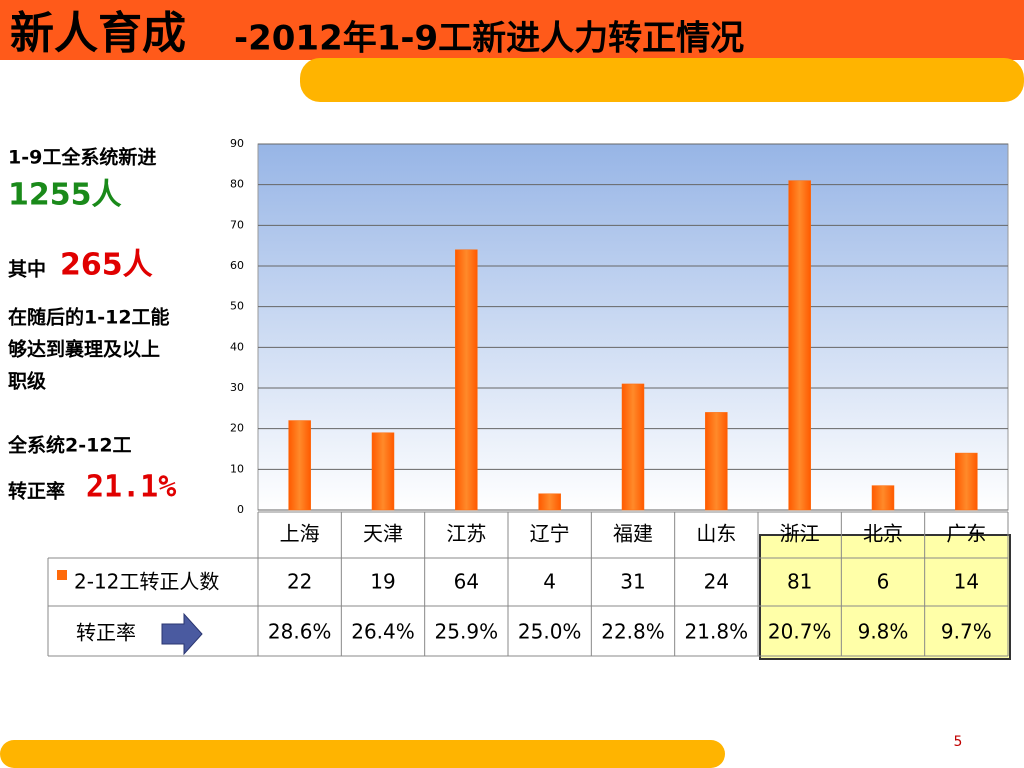  Describe the element at coordinates (382, 582) in the screenshot. I see `table-value: 19` at that location.